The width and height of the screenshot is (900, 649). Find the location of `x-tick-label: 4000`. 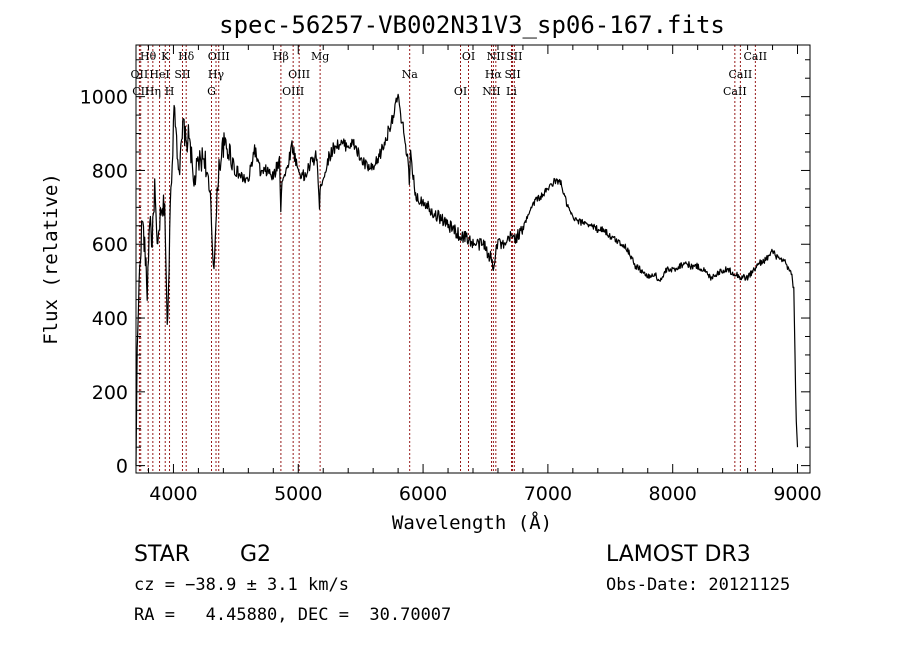

x-tick-label: 4000 is located at coordinates (173, 494).